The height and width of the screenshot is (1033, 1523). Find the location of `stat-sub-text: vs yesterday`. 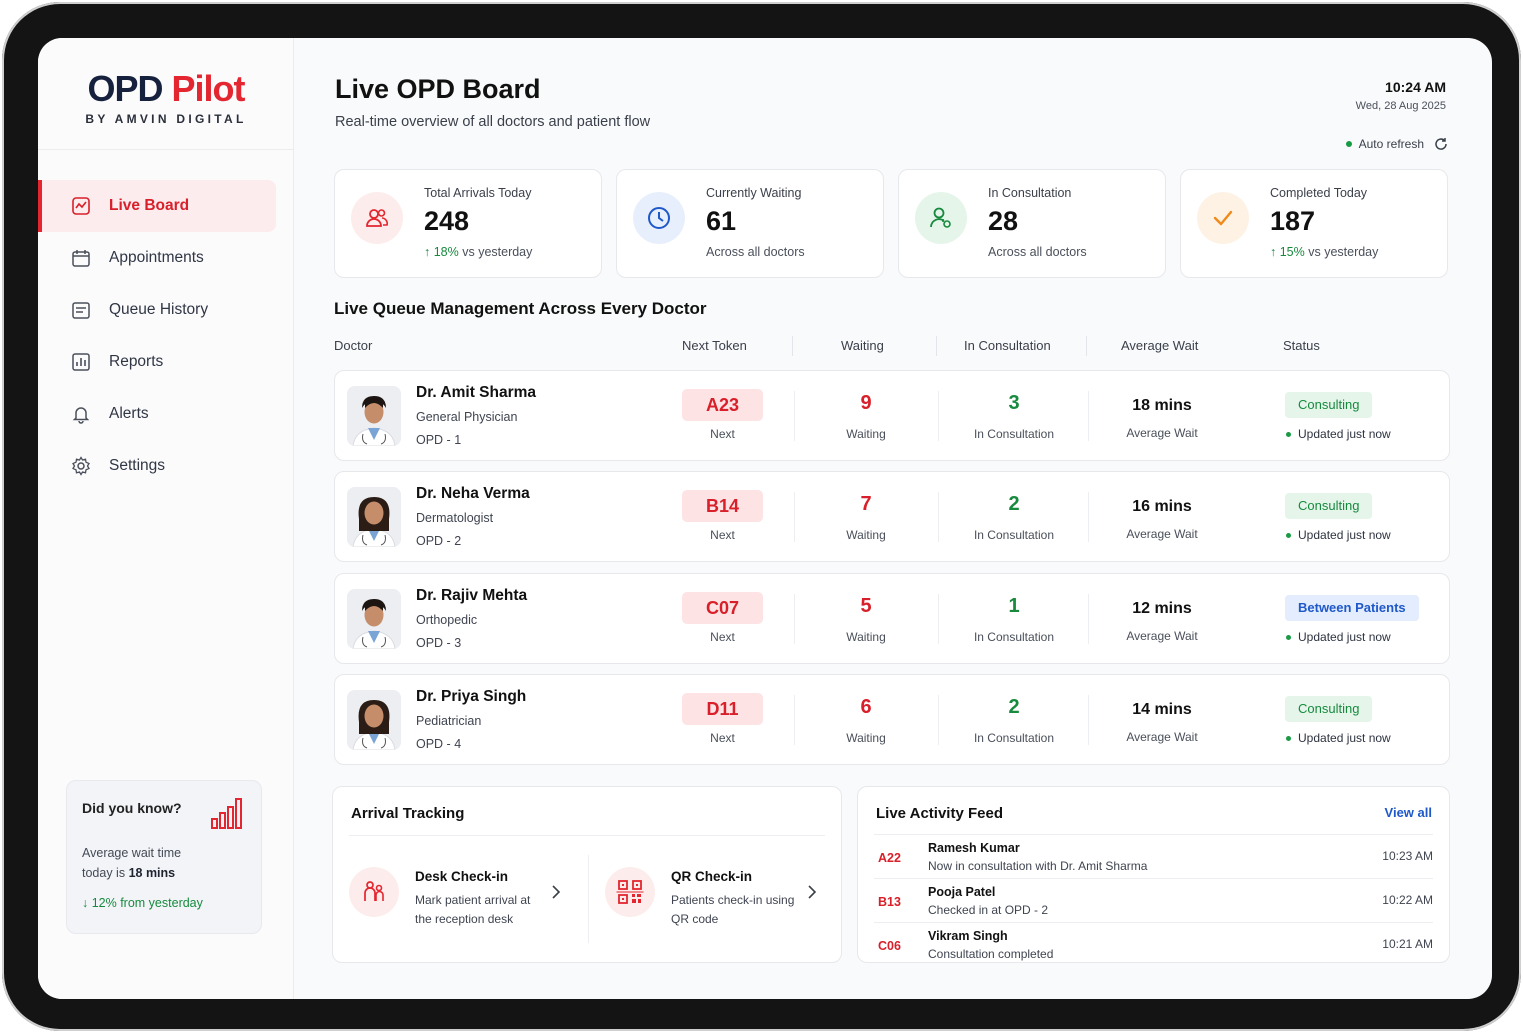

stat-sub-text: vs yesterday is located at coordinates (495, 252).